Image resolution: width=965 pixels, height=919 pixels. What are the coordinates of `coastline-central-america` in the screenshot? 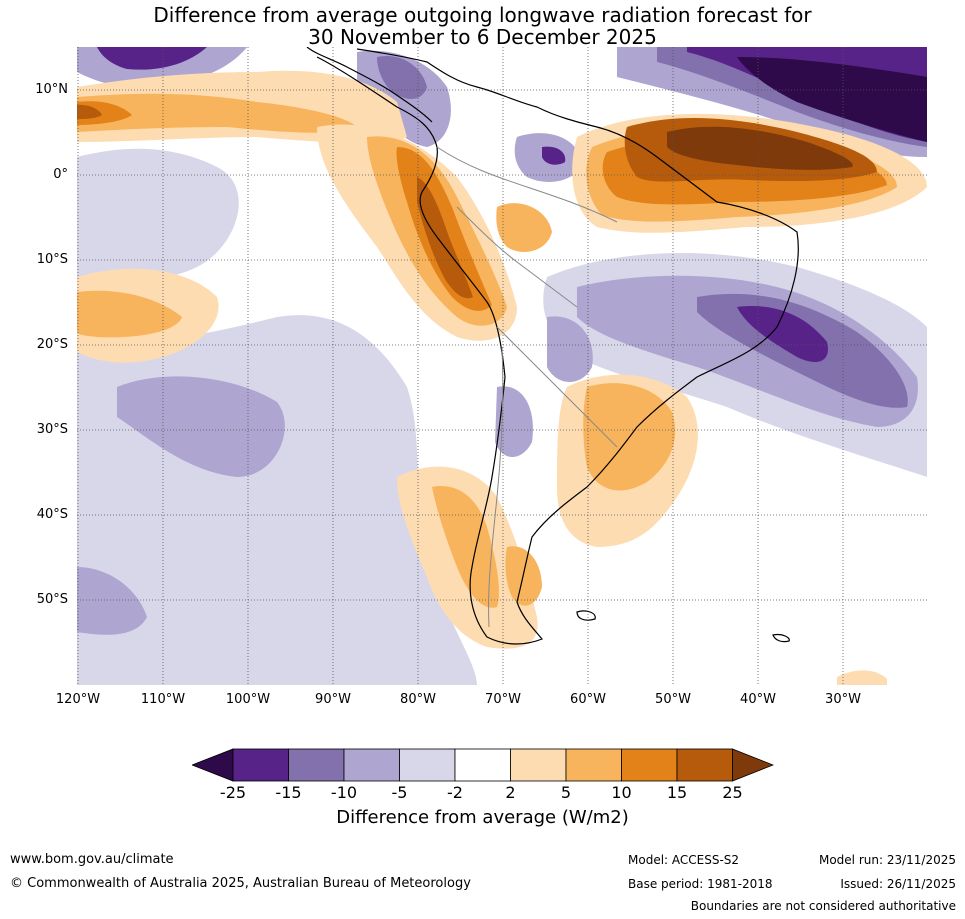 It's located at (369, 85).